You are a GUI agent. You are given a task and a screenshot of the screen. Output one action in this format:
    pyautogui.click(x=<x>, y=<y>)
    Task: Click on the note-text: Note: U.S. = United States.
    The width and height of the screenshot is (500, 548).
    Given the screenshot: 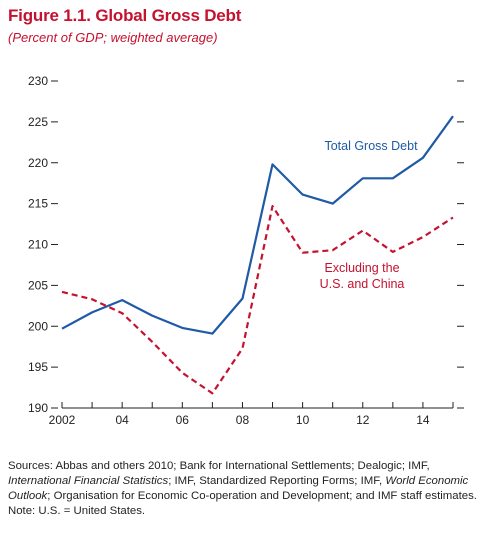 What is the action you would take?
    pyautogui.click(x=77, y=511)
    